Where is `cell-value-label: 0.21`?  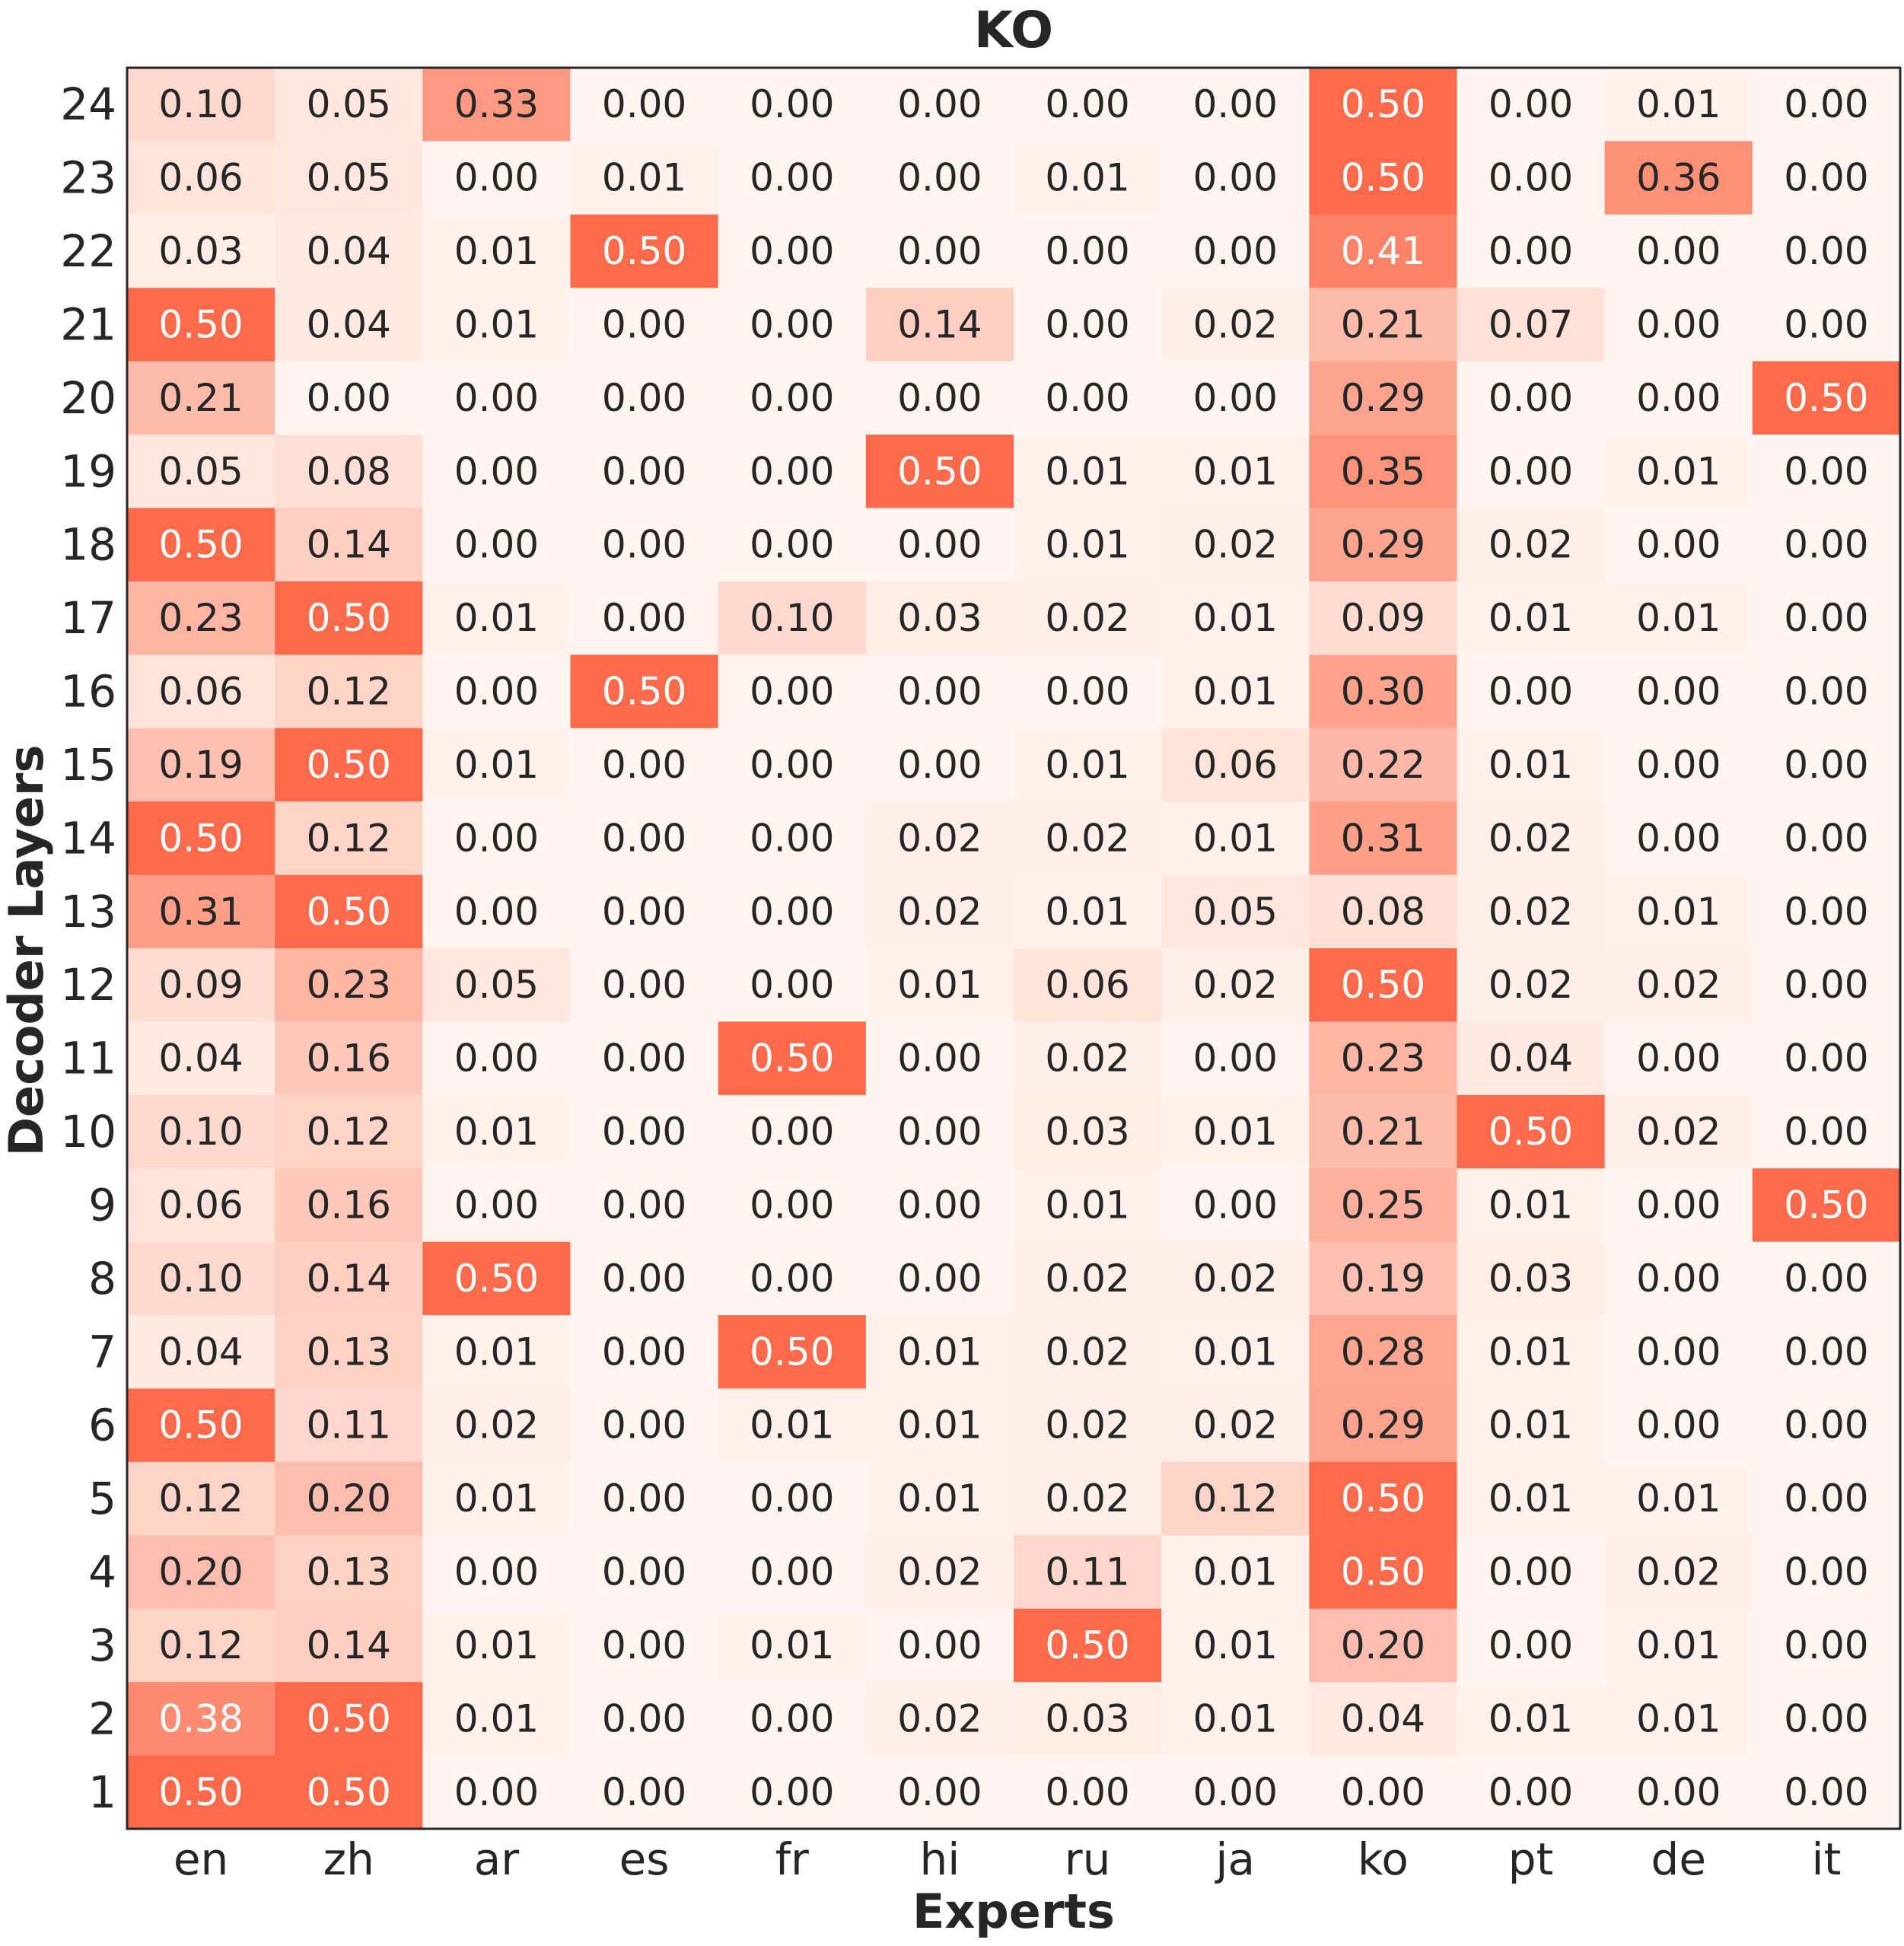 cell-value-label: 0.21 is located at coordinates (1383, 1132).